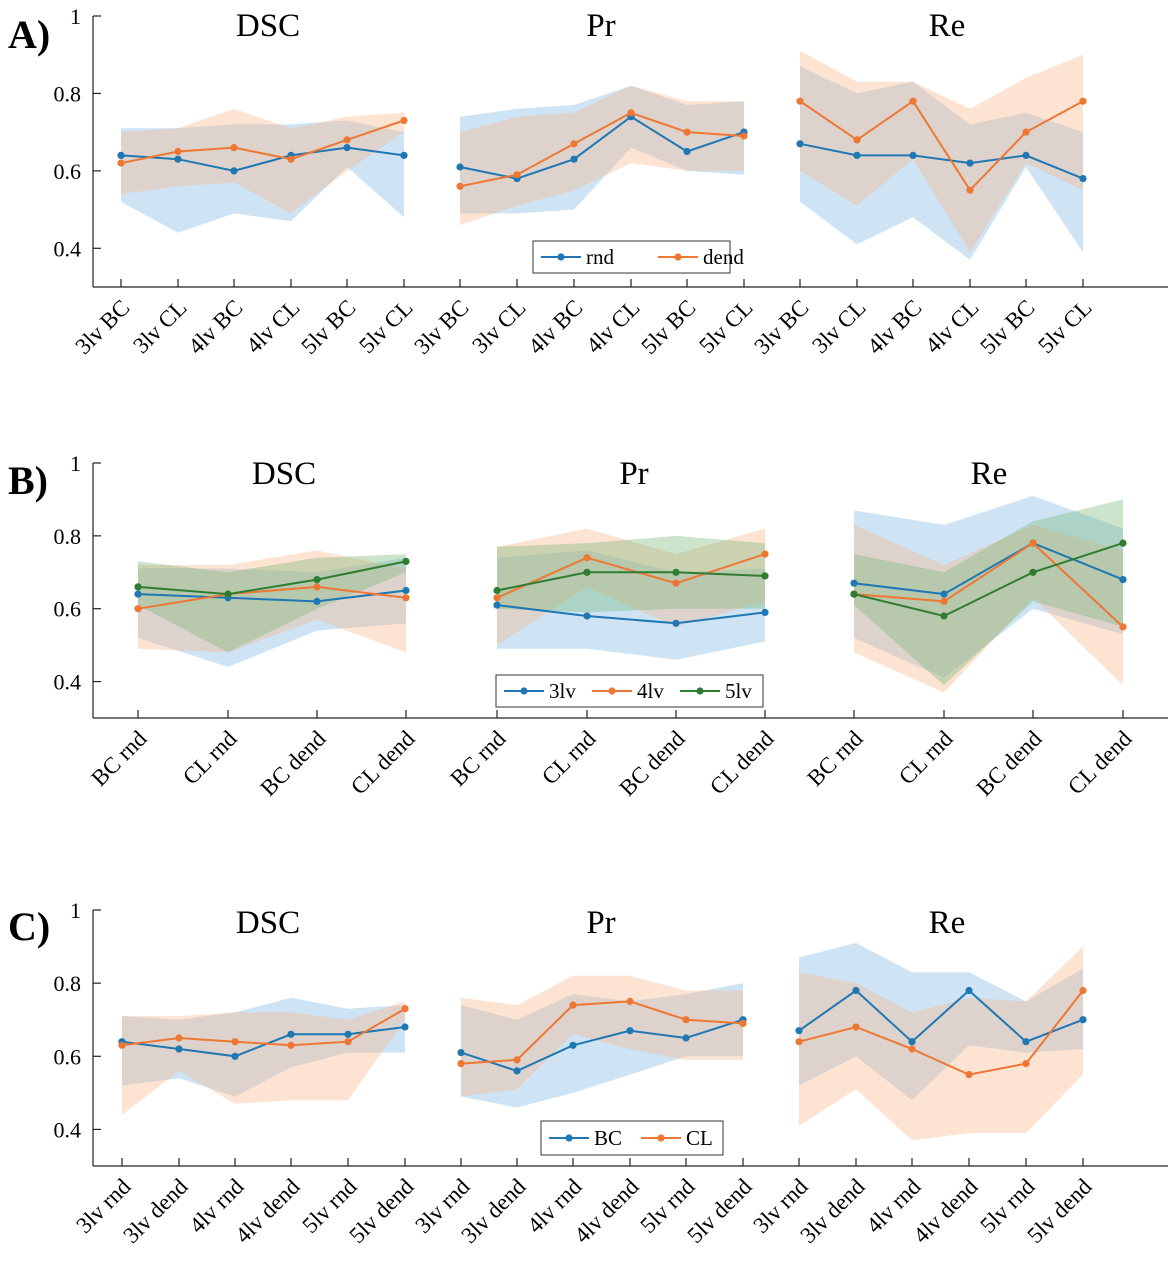 The image size is (1168, 1266). I want to click on y-tick-label: 0.8, so click(68, 93).